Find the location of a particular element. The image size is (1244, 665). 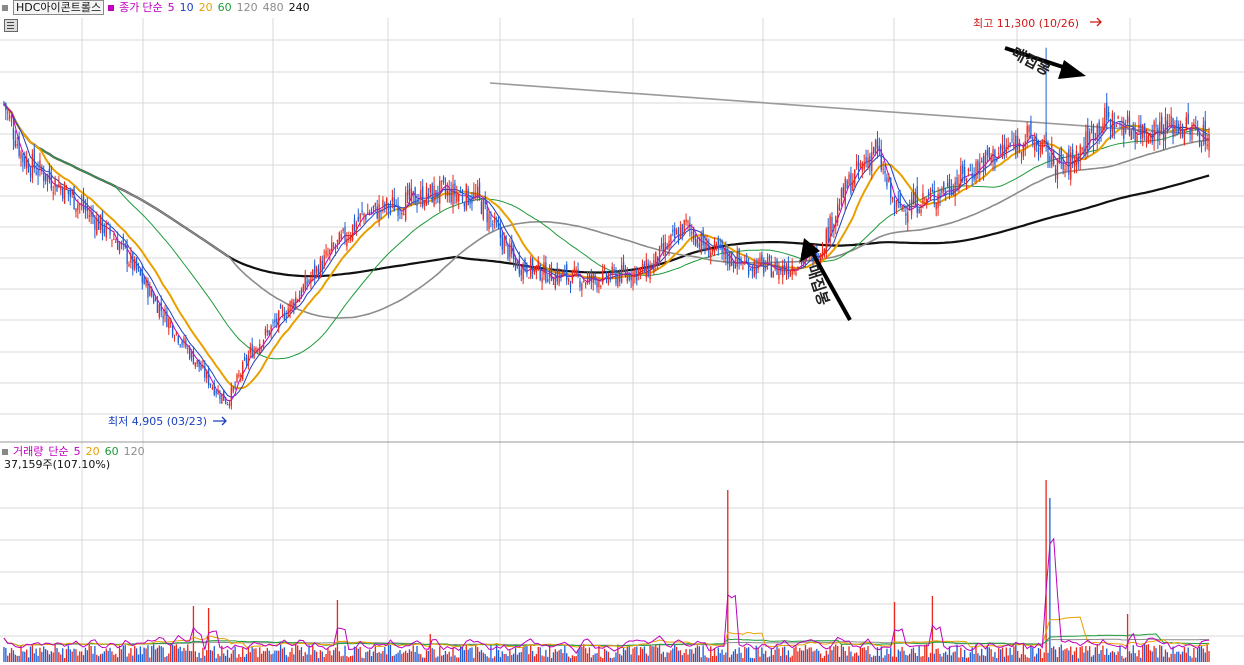

ma-period-60: 60 is located at coordinates (224, 7).